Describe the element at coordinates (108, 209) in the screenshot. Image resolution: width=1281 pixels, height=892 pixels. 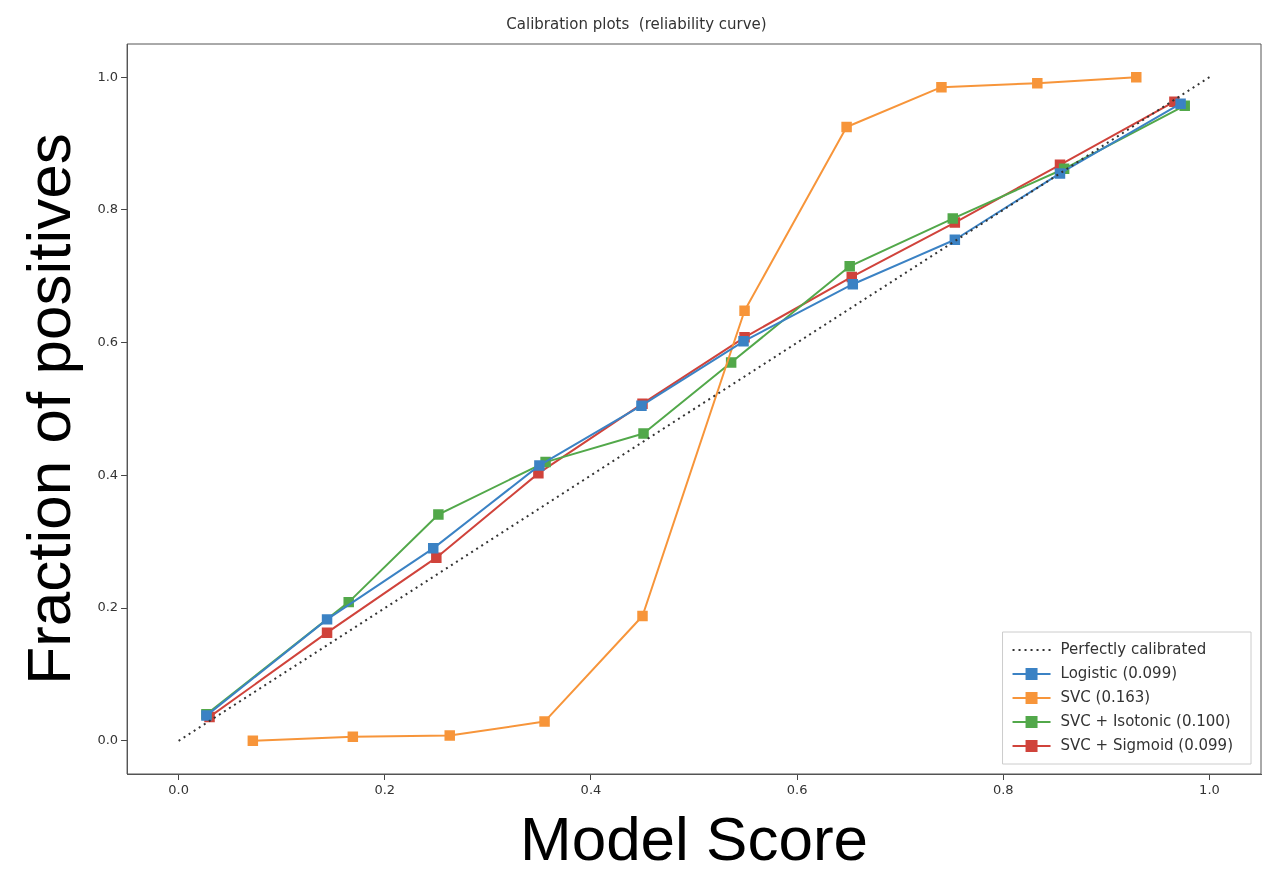
I see `y-tick-label: 0.8` at that location.